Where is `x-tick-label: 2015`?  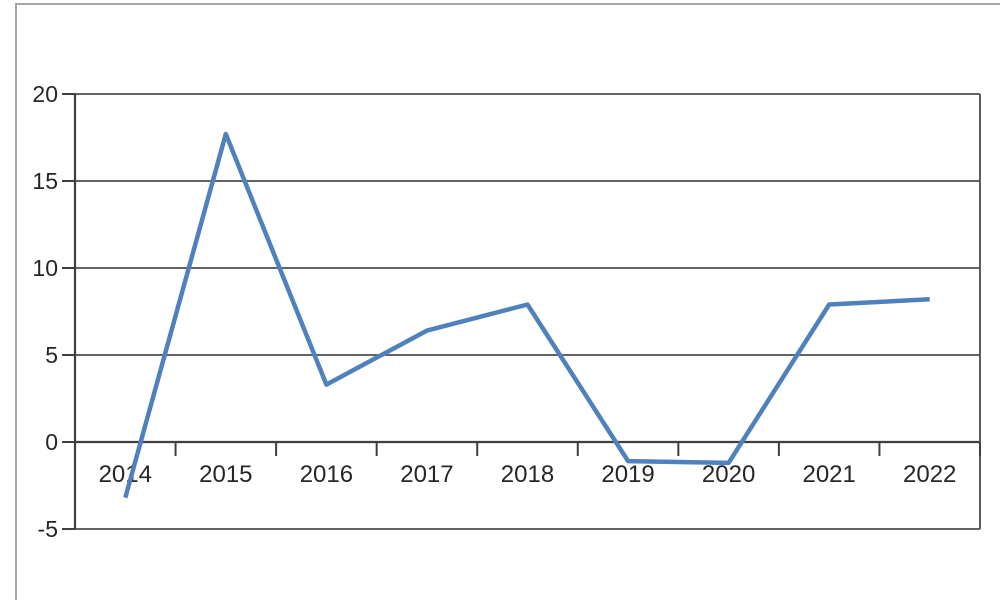
x-tick-label: 2015 is located at coordinates (225, 474).